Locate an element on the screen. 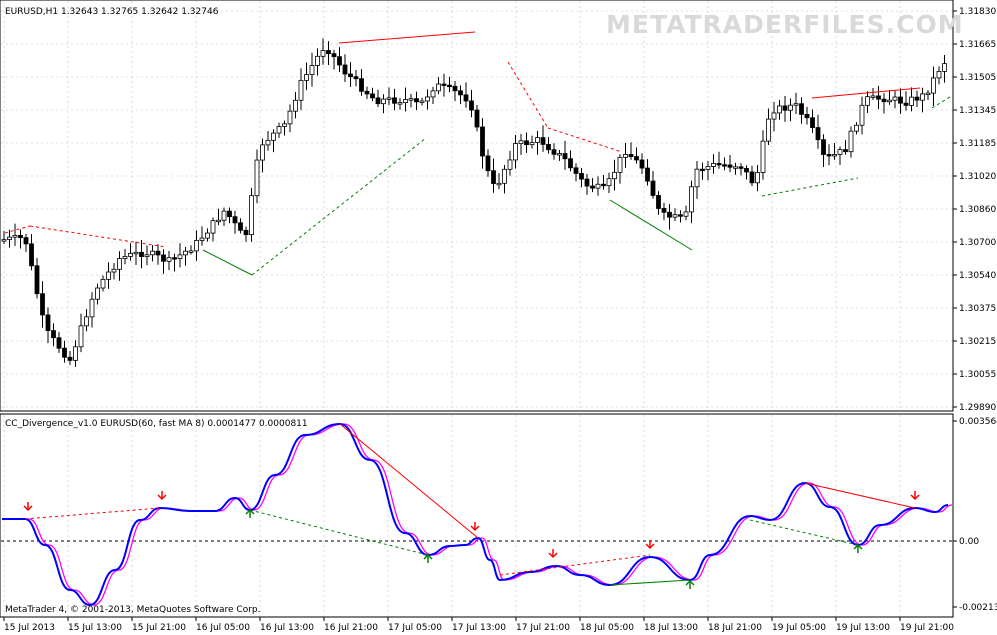  price-label: 1.30700 is located at coordinates (977, 243).